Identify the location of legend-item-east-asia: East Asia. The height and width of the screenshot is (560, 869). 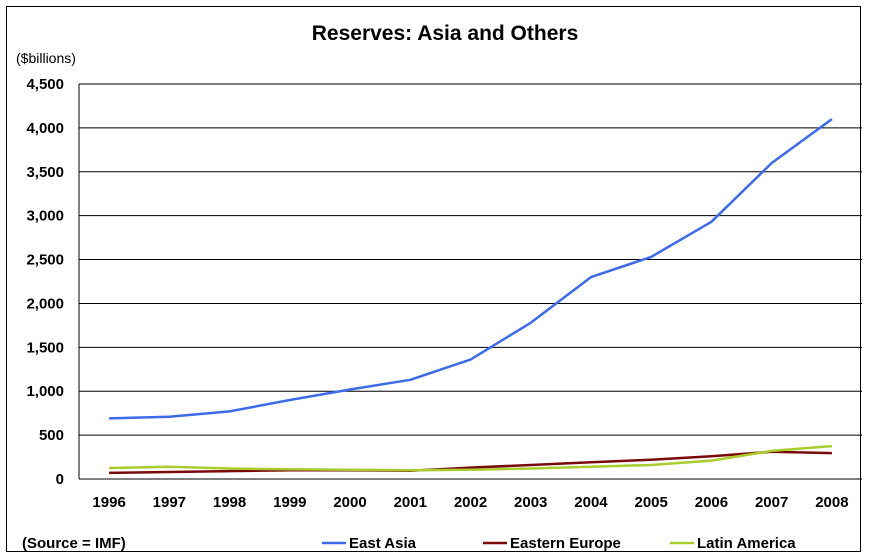
(369, 543).